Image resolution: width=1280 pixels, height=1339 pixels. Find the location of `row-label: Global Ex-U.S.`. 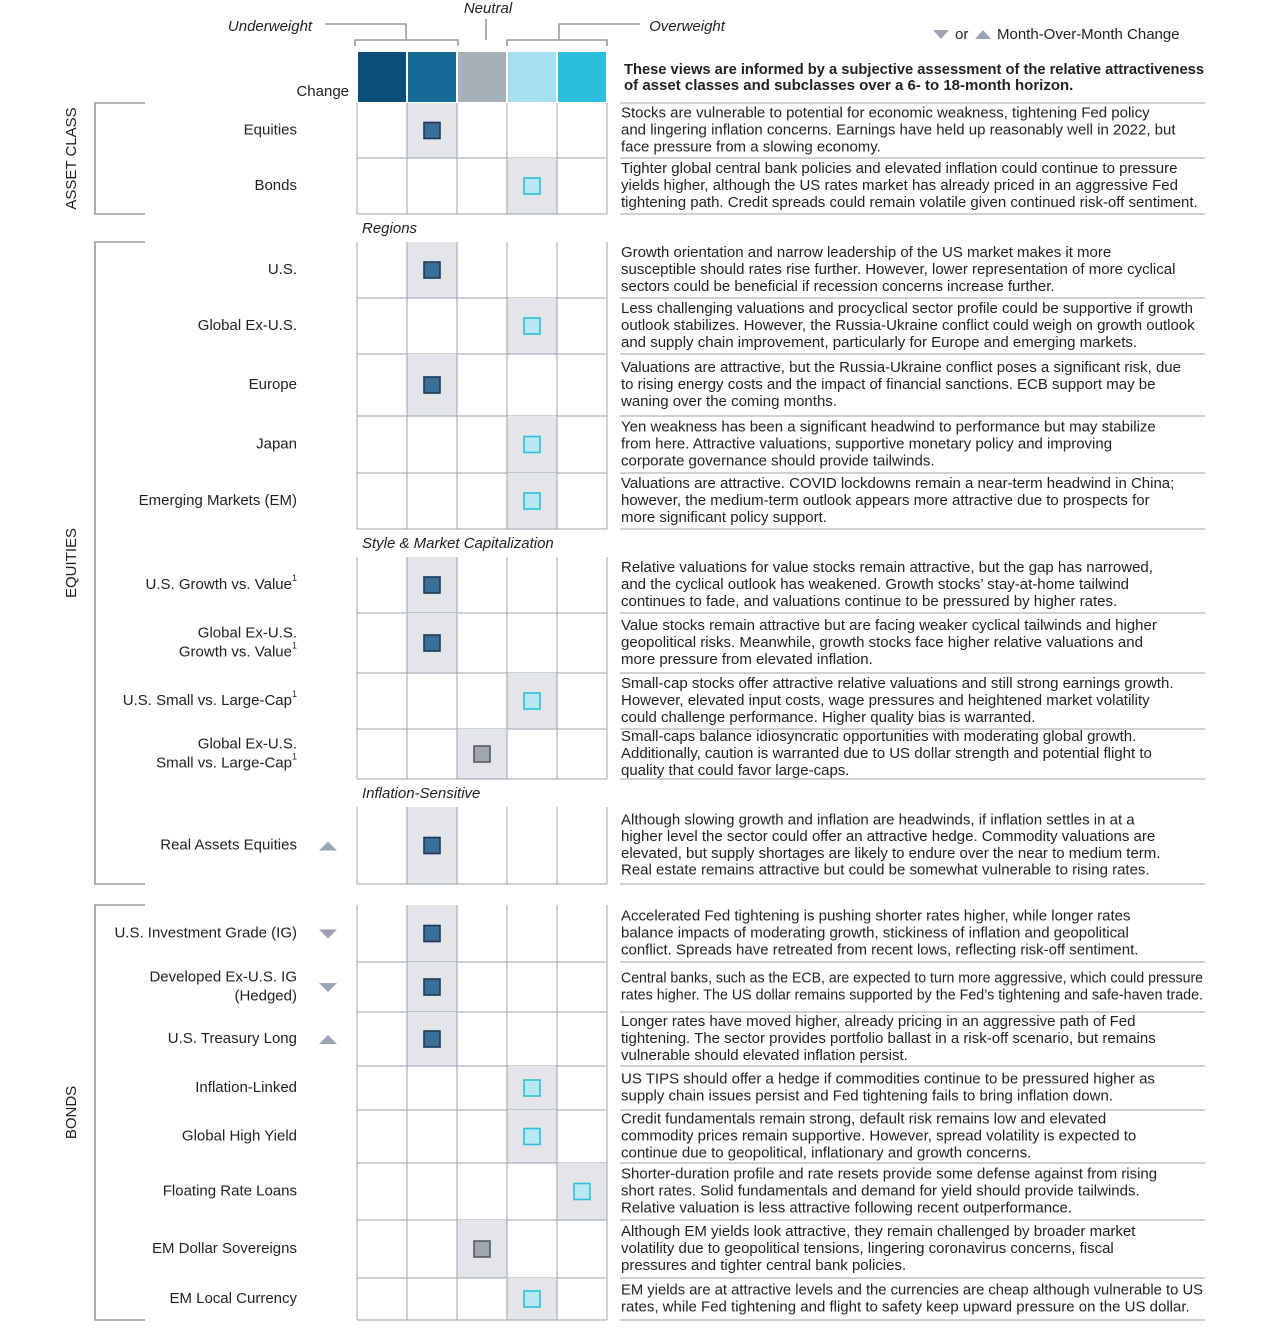

row-label: Global Ex-U.S. is located at coordinates (247, 632).